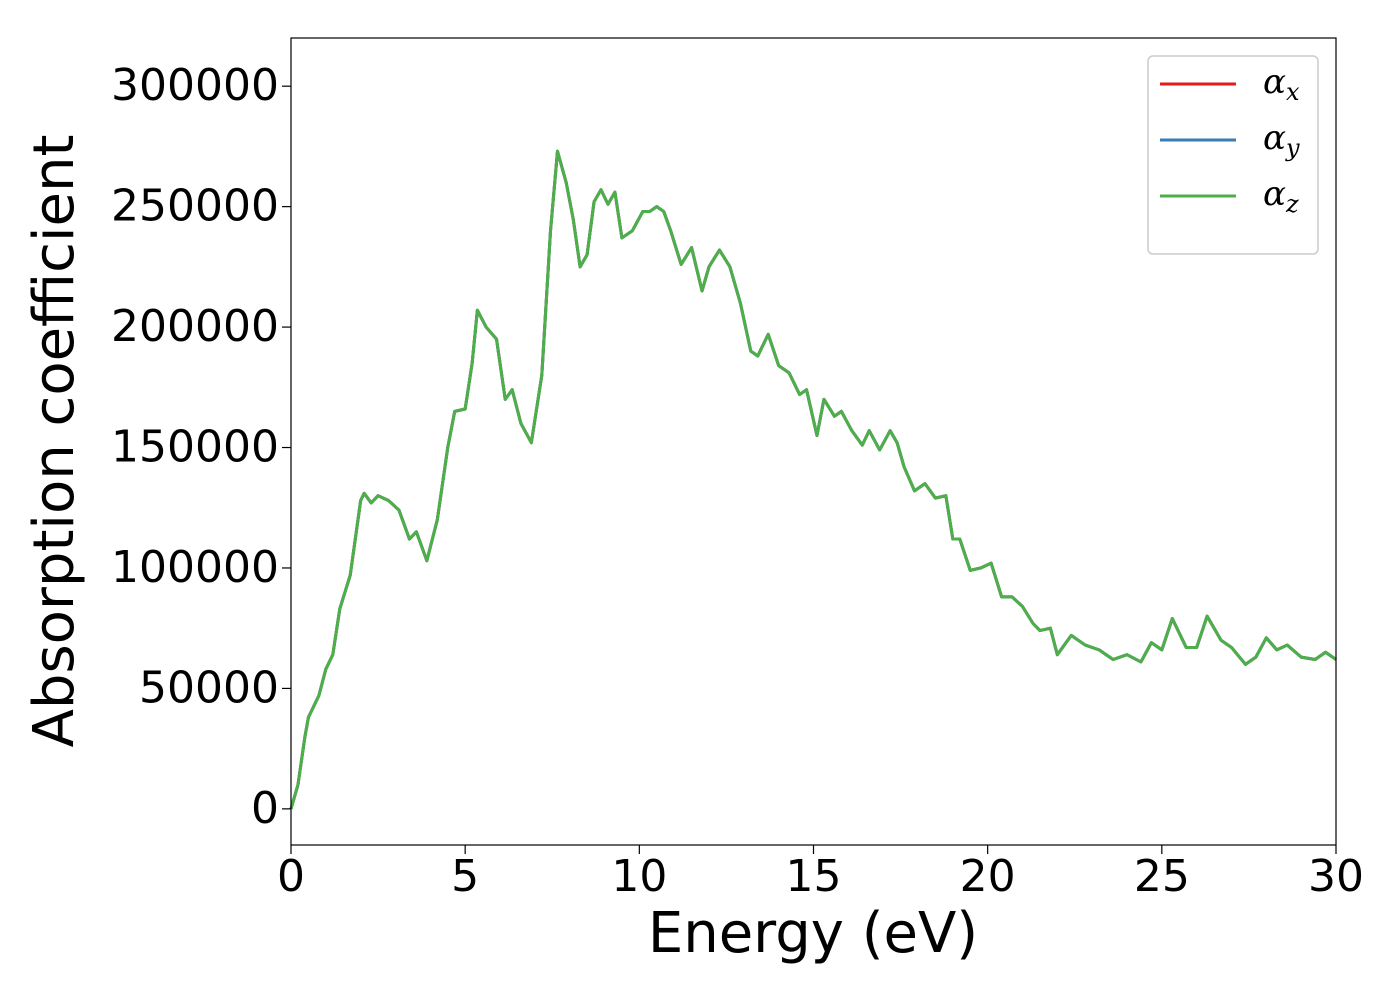 The width and height of the screenshot is (1400, 1000). I want to click on x-tick-label: 10, so click(639, 876).